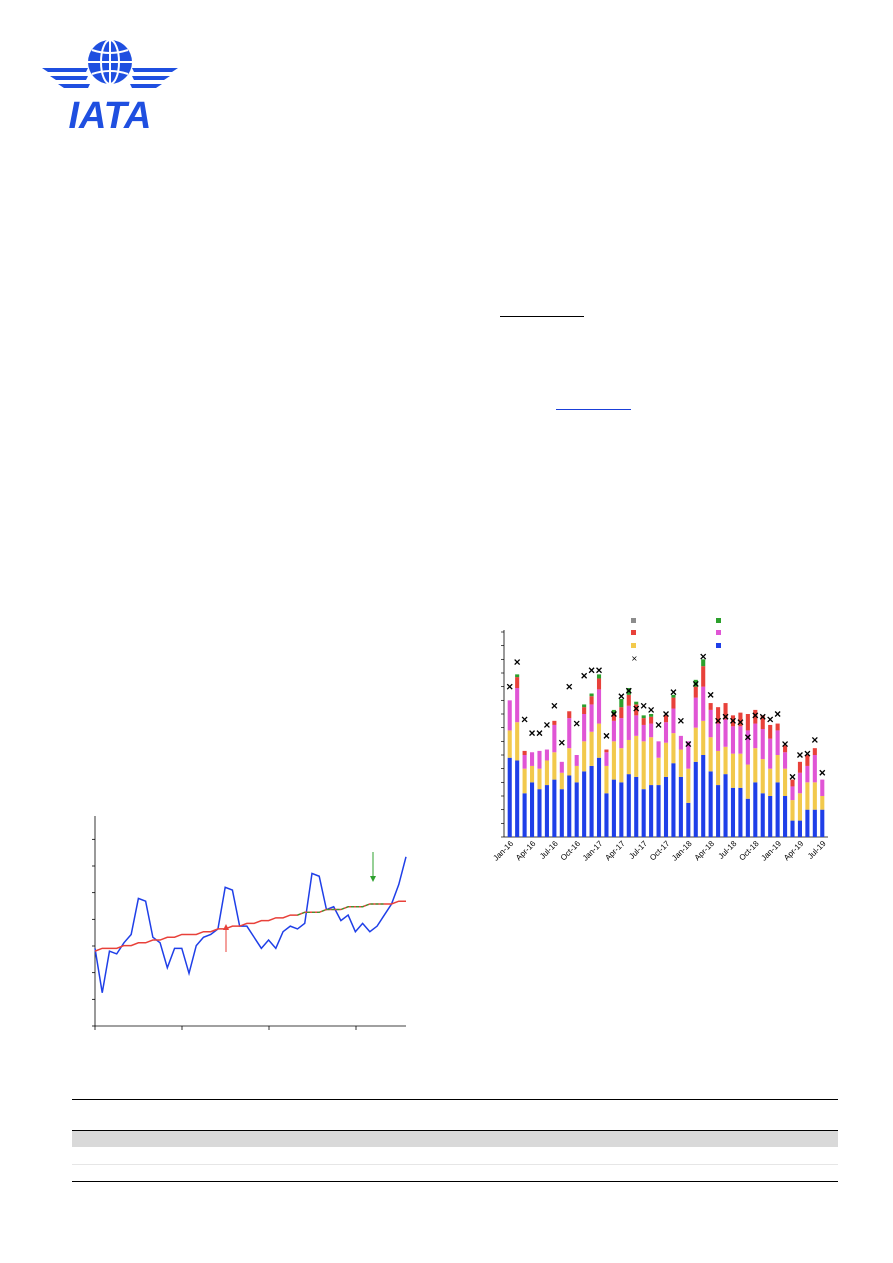  Describe the element at coordinates (455, 1164) in the screenshot. I see `table-row-divider` at that location.